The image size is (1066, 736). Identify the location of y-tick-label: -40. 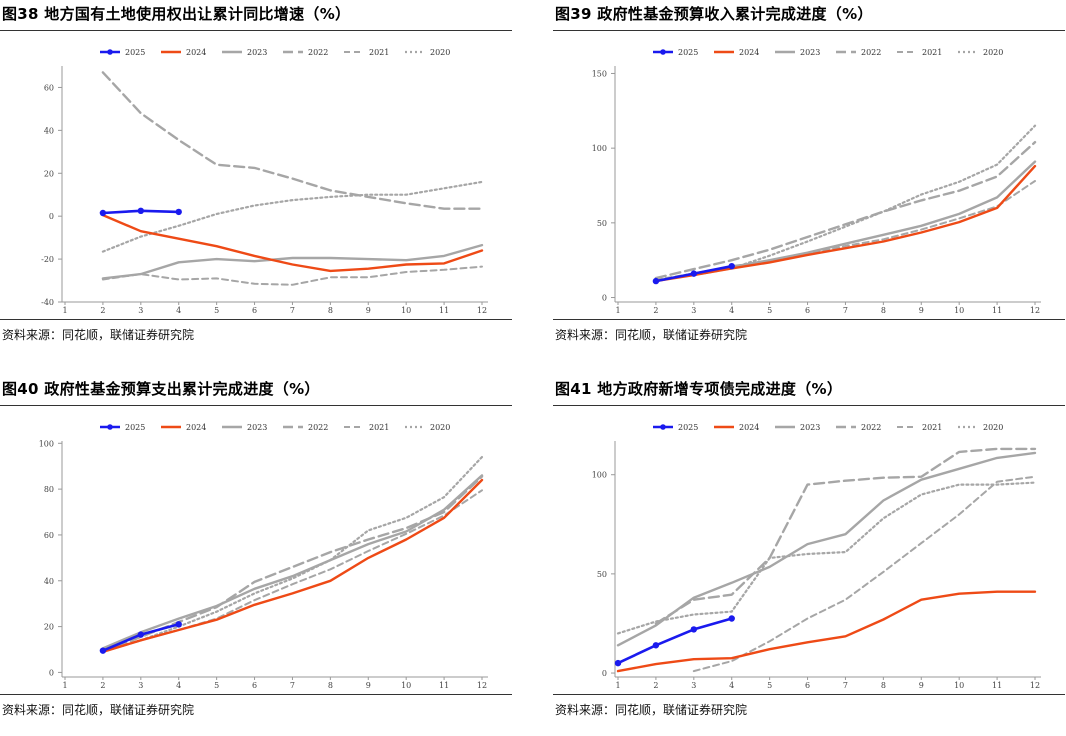
(47, 302).